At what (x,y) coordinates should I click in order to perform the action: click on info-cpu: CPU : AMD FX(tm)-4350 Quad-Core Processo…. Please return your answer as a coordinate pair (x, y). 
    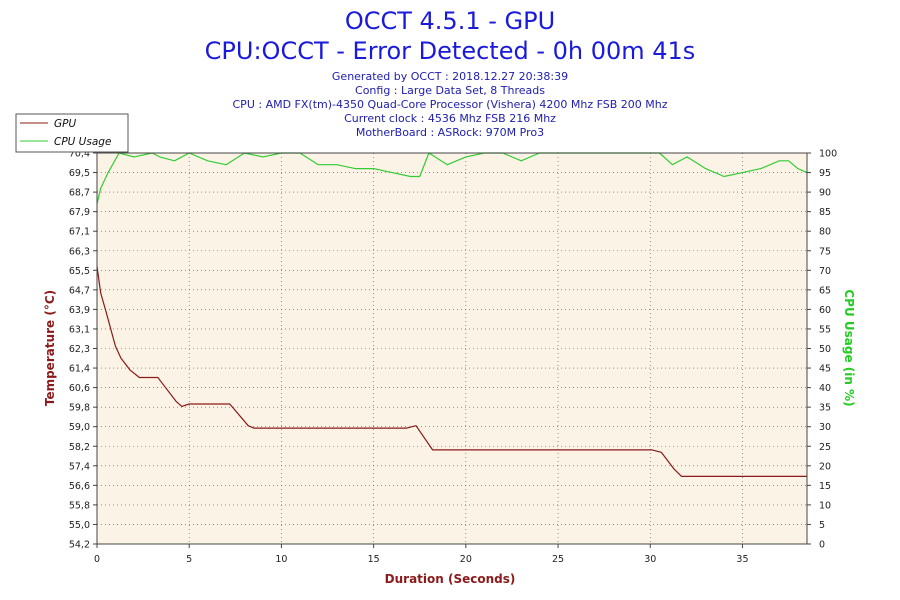
    Looking at the image, I should click on (450, 104).